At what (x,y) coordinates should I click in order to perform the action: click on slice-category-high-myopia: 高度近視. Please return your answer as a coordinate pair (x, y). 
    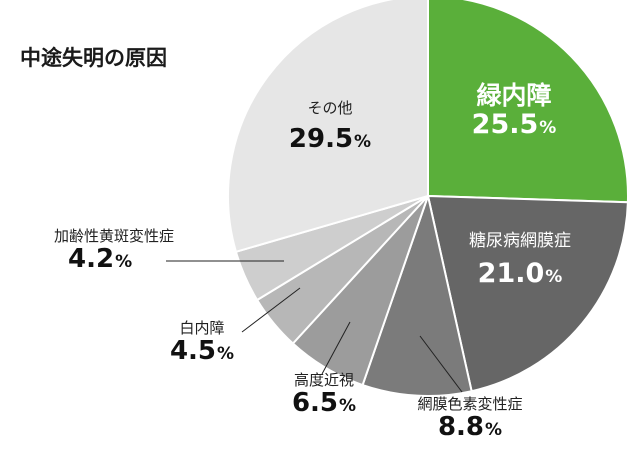
    Looking at the image, I should click on (323, 380).